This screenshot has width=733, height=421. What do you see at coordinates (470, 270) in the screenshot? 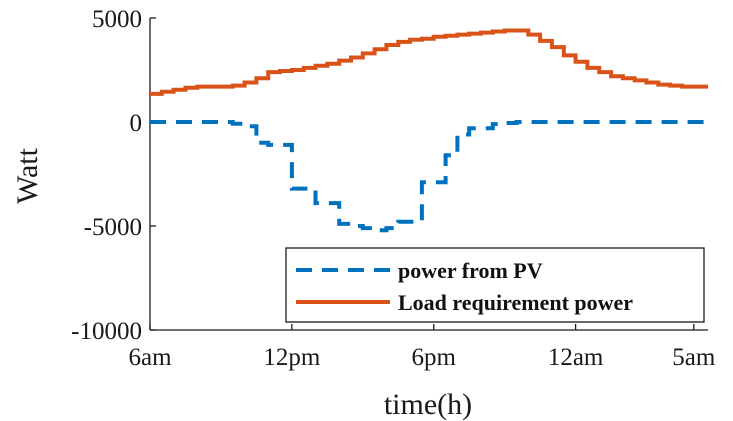
I see `legend-label-pv: power from PV` at bounding box center [470, 270].